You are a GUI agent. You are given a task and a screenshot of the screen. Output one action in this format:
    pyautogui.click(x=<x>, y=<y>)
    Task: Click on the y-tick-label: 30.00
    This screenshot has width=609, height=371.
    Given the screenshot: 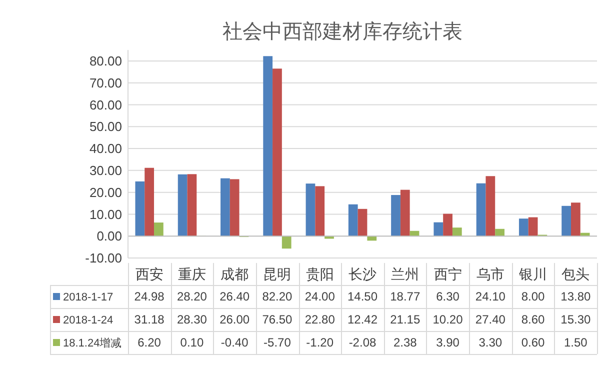 What is the action you would take?
    pyautogui.click(x=105, y=170)
    